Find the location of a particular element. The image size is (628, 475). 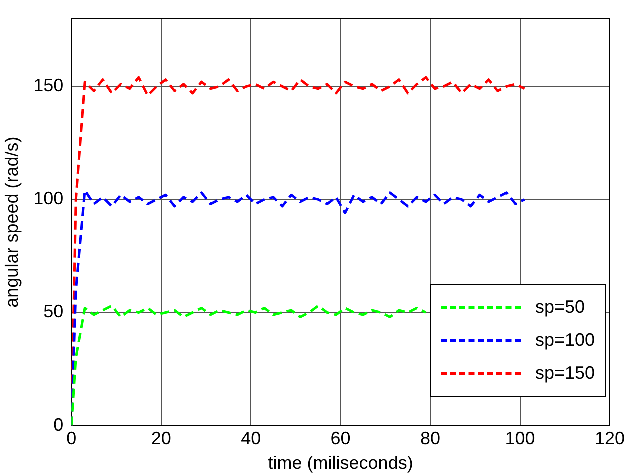

legend-label: sp=150 is located at coordinates (565, 373).